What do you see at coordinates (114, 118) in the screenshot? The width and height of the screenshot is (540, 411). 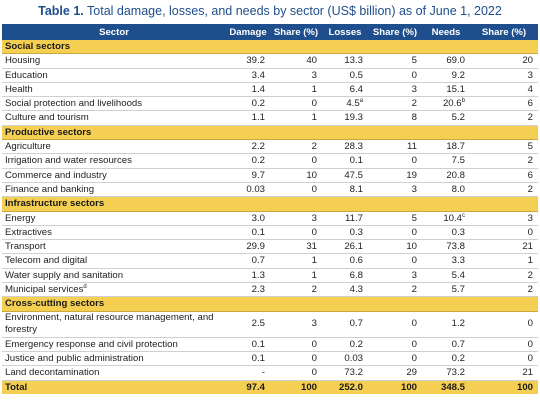 I see `sector-name: Culture and tourism` at bounding box center [114, 118].